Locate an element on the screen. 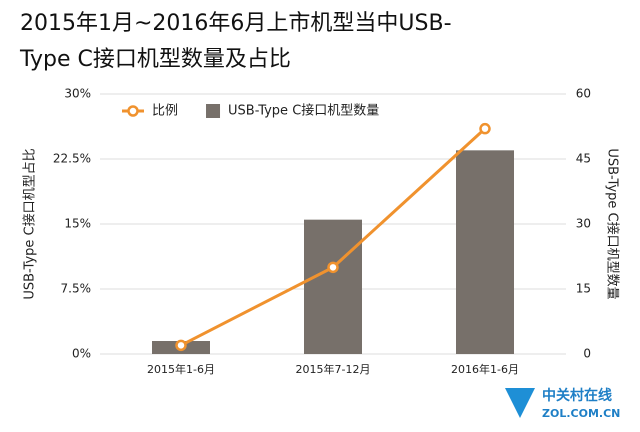  chart-title: Type C接口机型数量及占比 is located at coordinates (155, 59).